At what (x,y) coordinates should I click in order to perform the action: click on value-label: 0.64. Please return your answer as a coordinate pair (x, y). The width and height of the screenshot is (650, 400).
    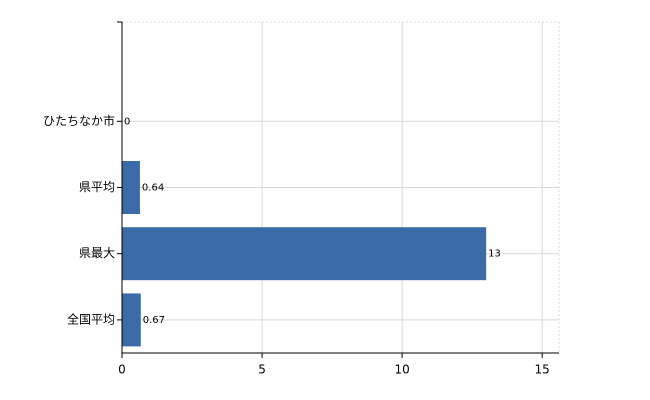
    Looking at the image, I should click on (153, 188).